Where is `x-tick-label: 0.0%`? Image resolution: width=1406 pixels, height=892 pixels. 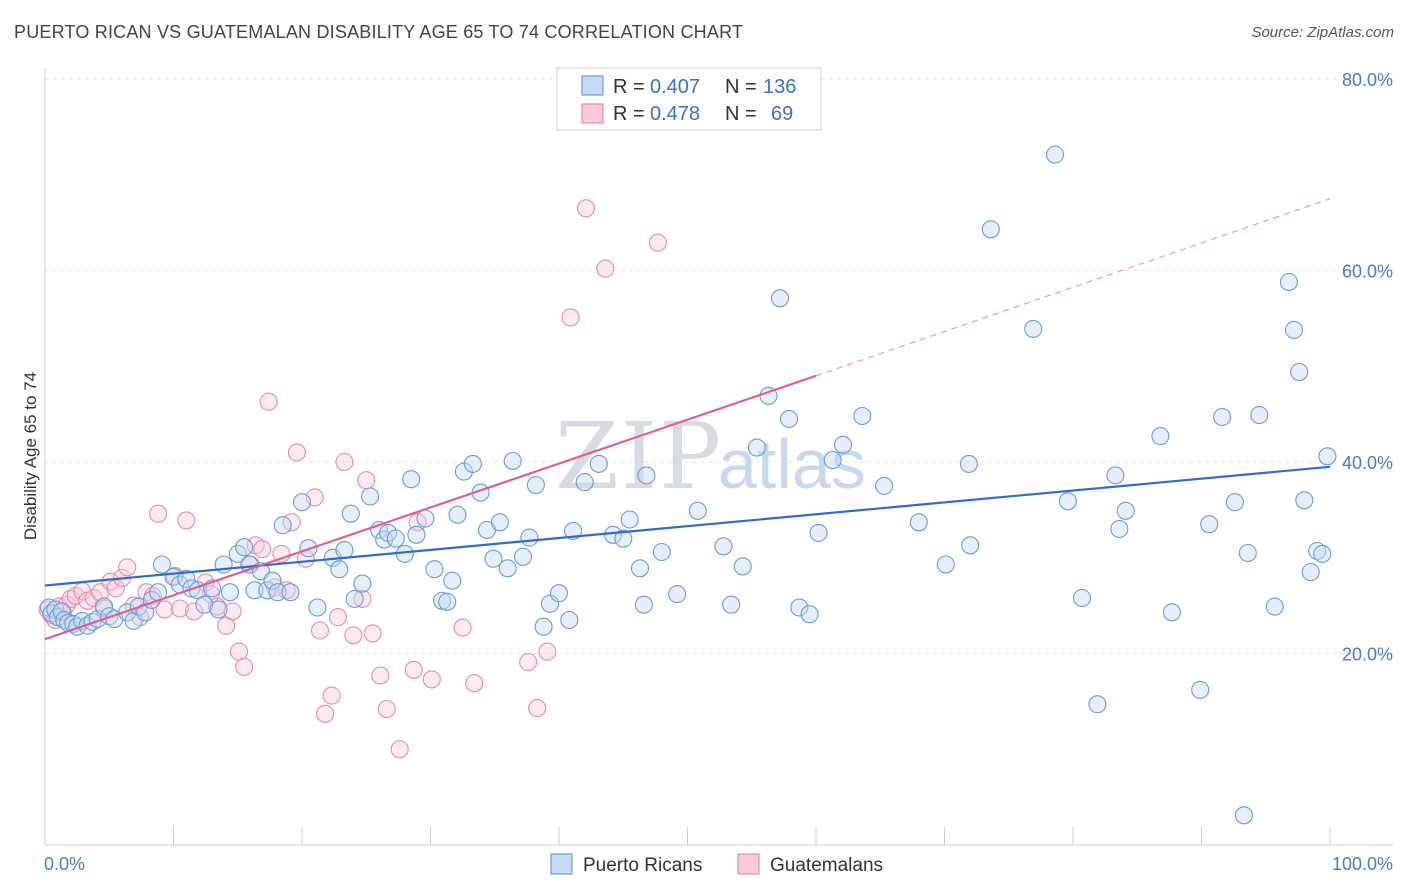 x-tick-label: 0.0% is located at coordinates (64, 864).